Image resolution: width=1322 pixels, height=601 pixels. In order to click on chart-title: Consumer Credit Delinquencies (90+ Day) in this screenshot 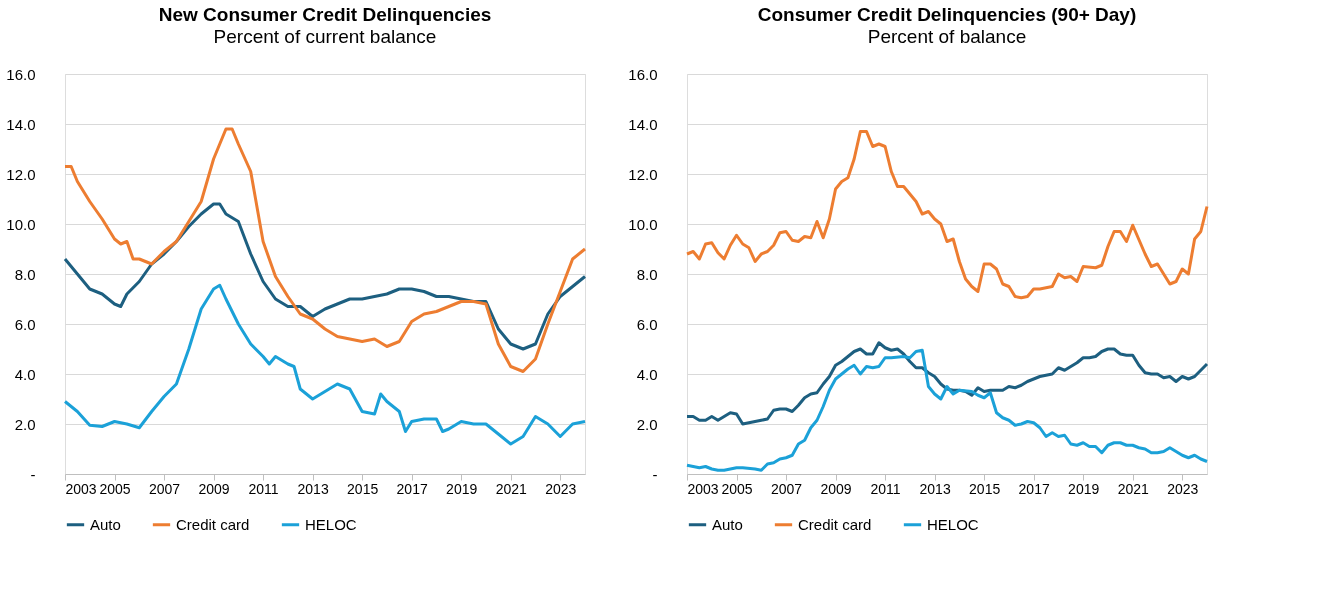, I will do `click(947, 14)`.